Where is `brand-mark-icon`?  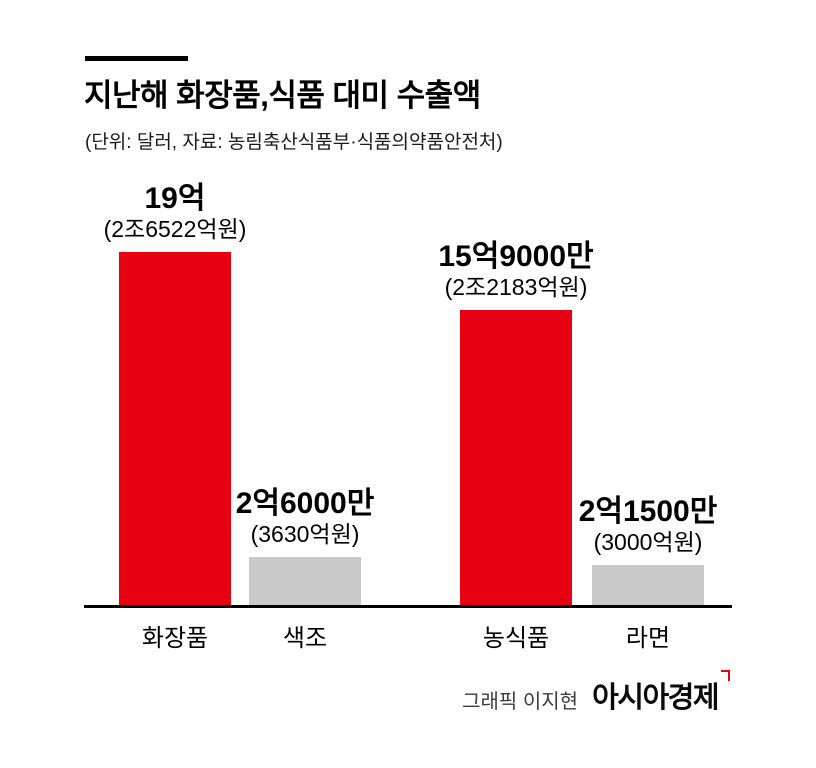 brand-mark-icon is located at coordinates (725, 675).